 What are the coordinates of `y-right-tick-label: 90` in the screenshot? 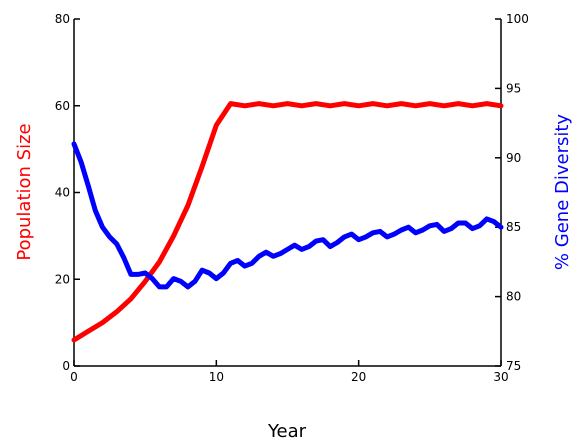 It's located at (513, 158).